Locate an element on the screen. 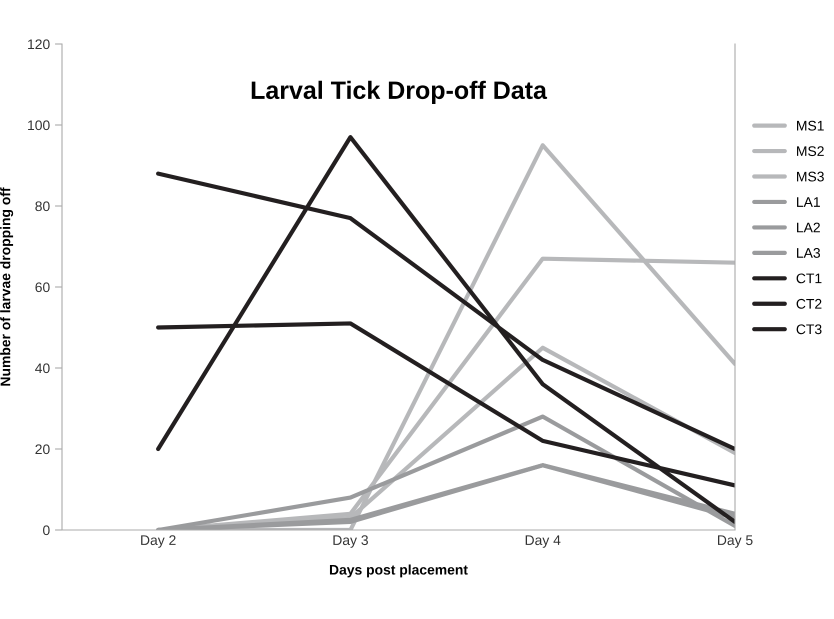  text: Larval Tick Drop-off Data is located at coordinates (400, 92).